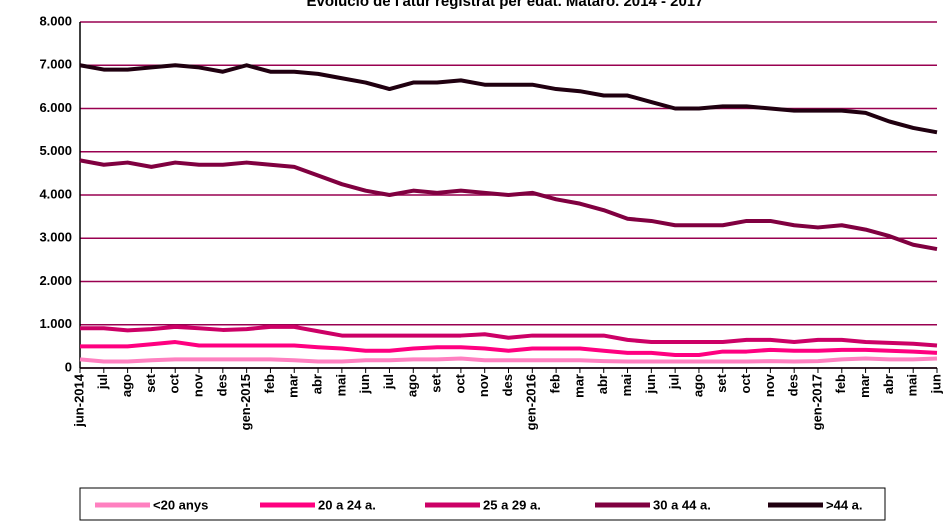 Image resolution: width=944 pixels, height=521 pixels. Describe the element at coordinates (531, 402) in the screenshot. I see `x-tick-label: gen-2016` at that location.